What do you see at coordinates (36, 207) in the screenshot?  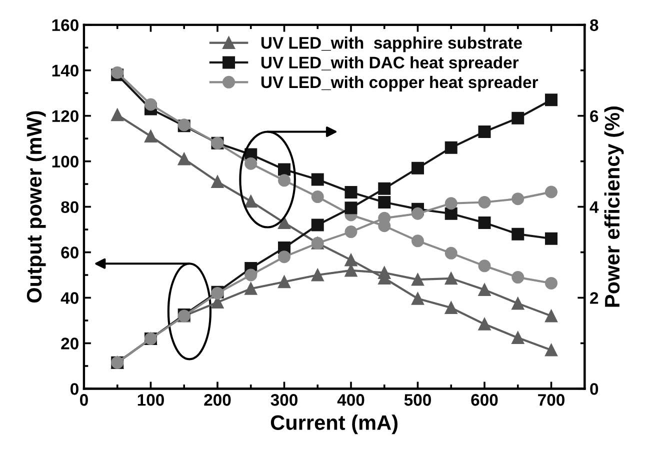 I see `y-axis-title: Output power (mW)` at bounding box center [36, 207].